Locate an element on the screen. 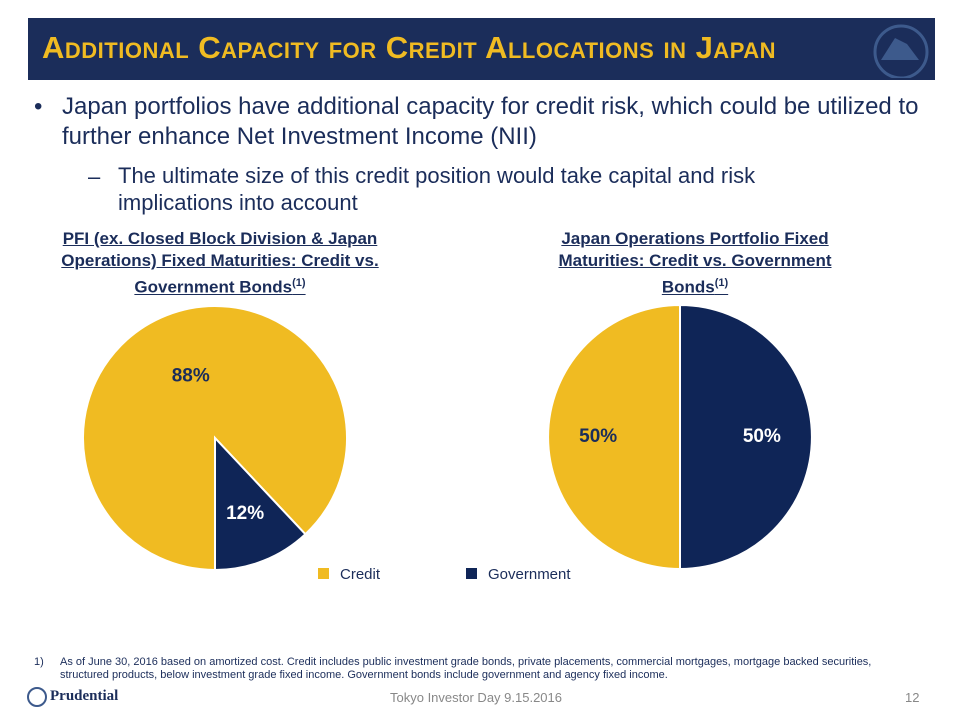 This screenshot has width=960, height=720. logo-mark is located at coordinates (901, 51).